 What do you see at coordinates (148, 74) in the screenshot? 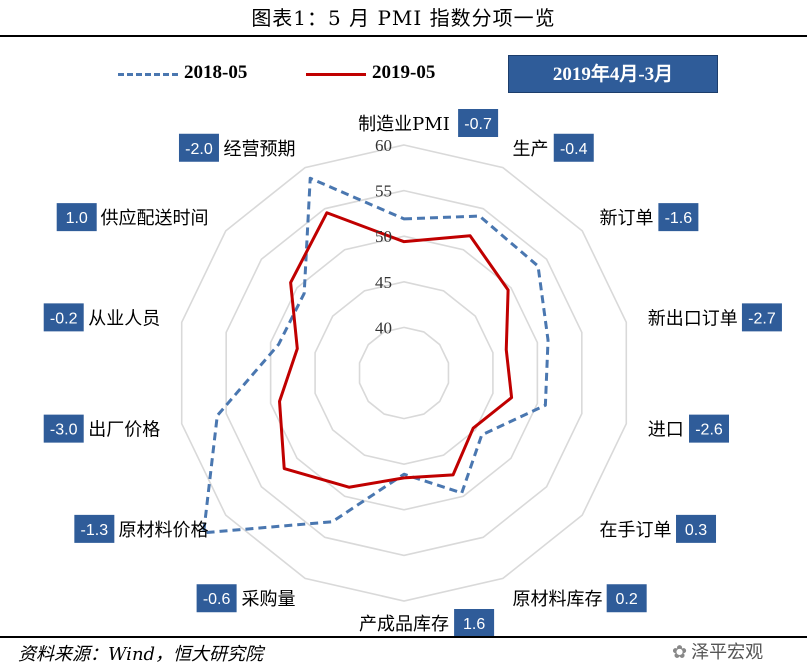
I see `legend-swatch-2018` at bounding box center [148, 74].